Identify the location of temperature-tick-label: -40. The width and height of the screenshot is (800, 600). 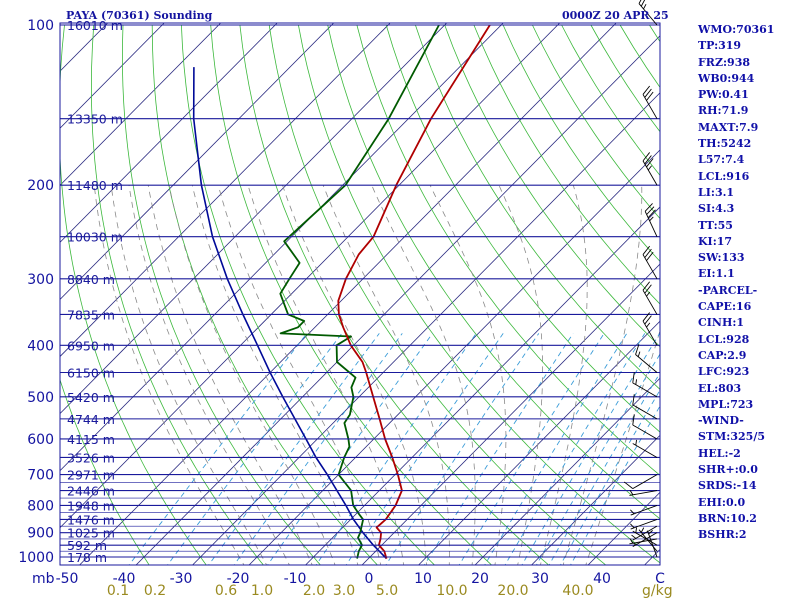
(124, 579).